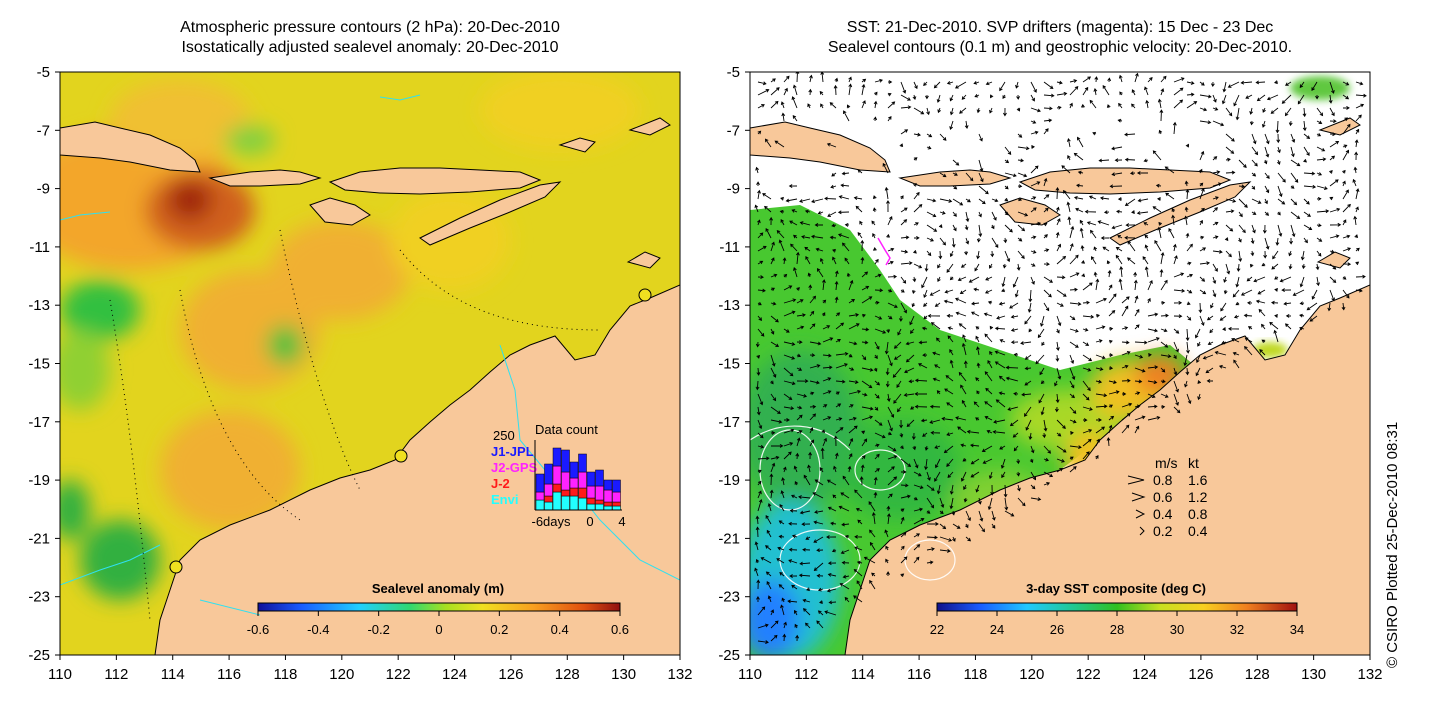 This screenshot has height=720, width=1440. Describe the element at coordinates (729, 480) in the screenshot. I see `right-y-tick-label: -19` at that location.